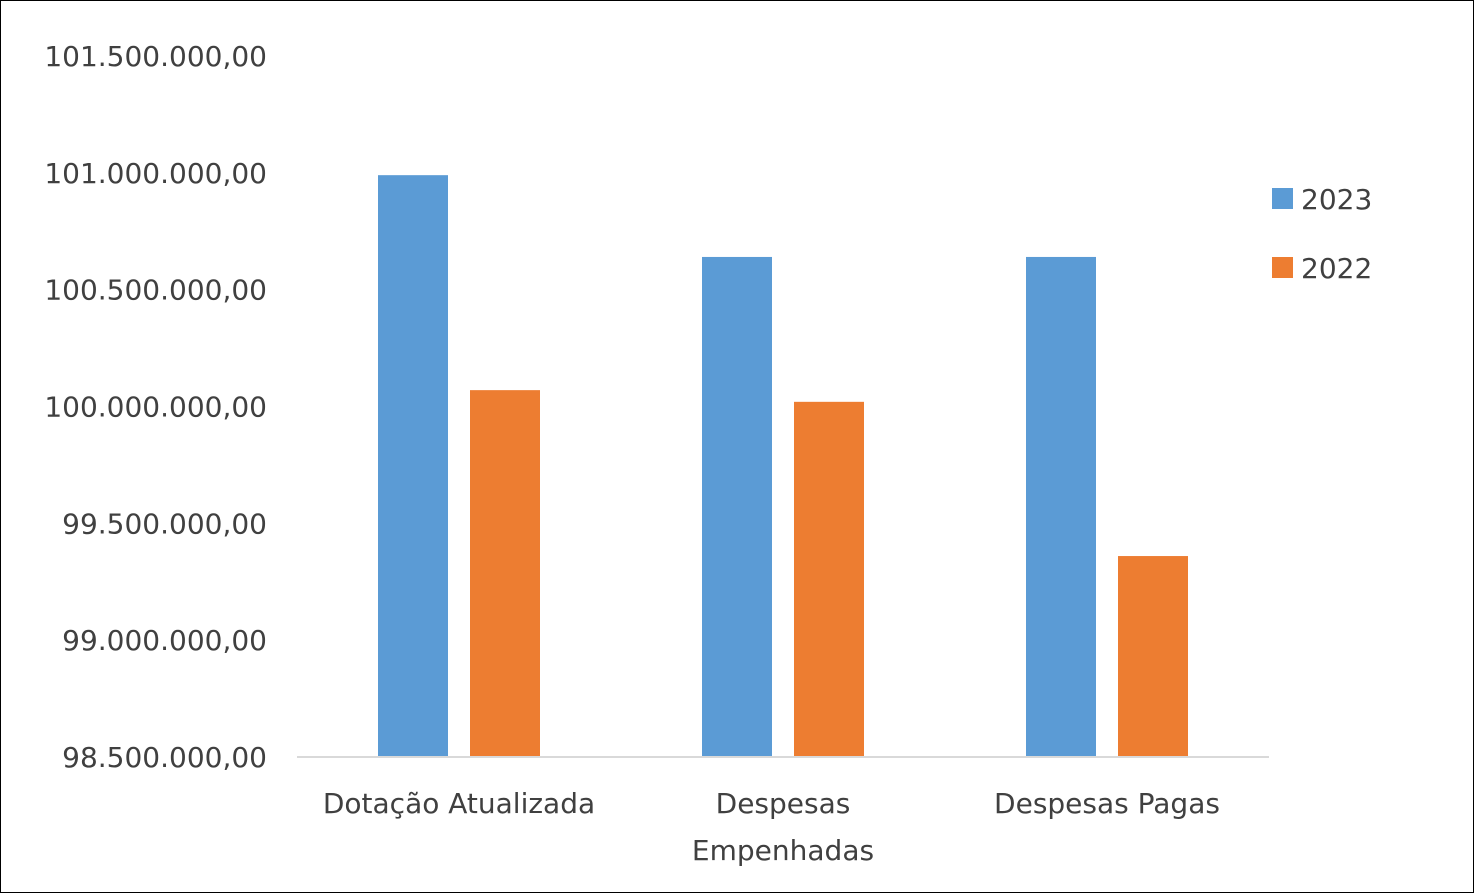 This screenshot has height=893, width=1474. What do you see at coordinates (1336, 268) in the screenshot?
I see `legend-label: 2022` at bounding box center [1336, 268].